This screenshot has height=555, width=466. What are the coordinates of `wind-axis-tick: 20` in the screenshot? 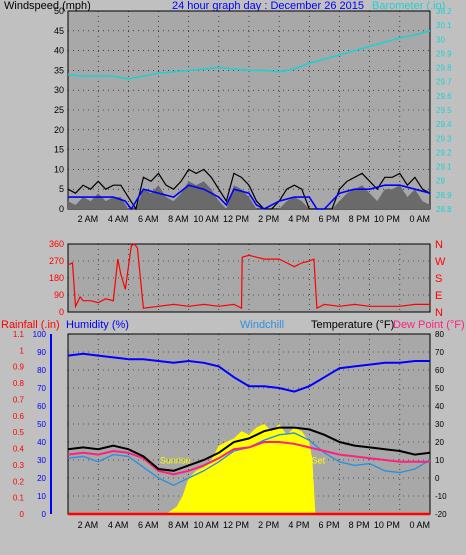 It's located at (59, 130).